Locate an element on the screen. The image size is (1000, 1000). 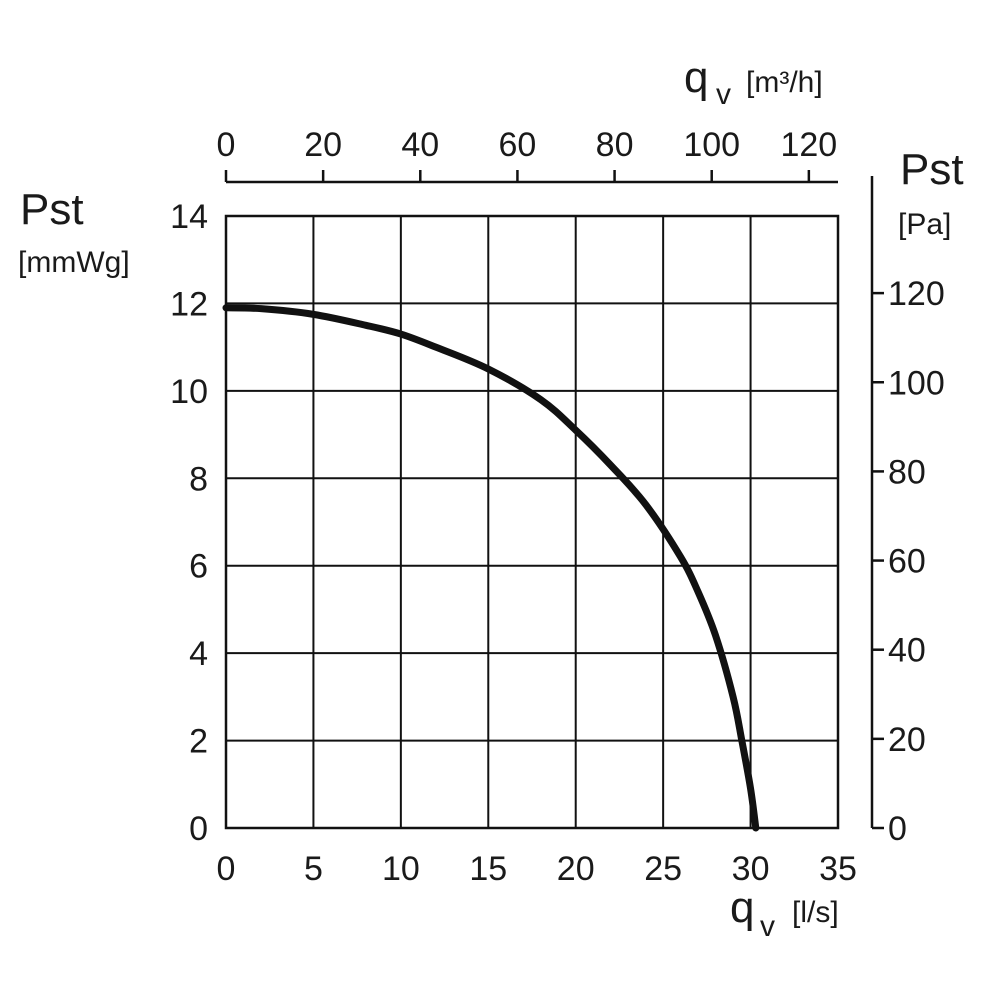
bottom-tick-label: 0 is located at coordinates (226, 869).